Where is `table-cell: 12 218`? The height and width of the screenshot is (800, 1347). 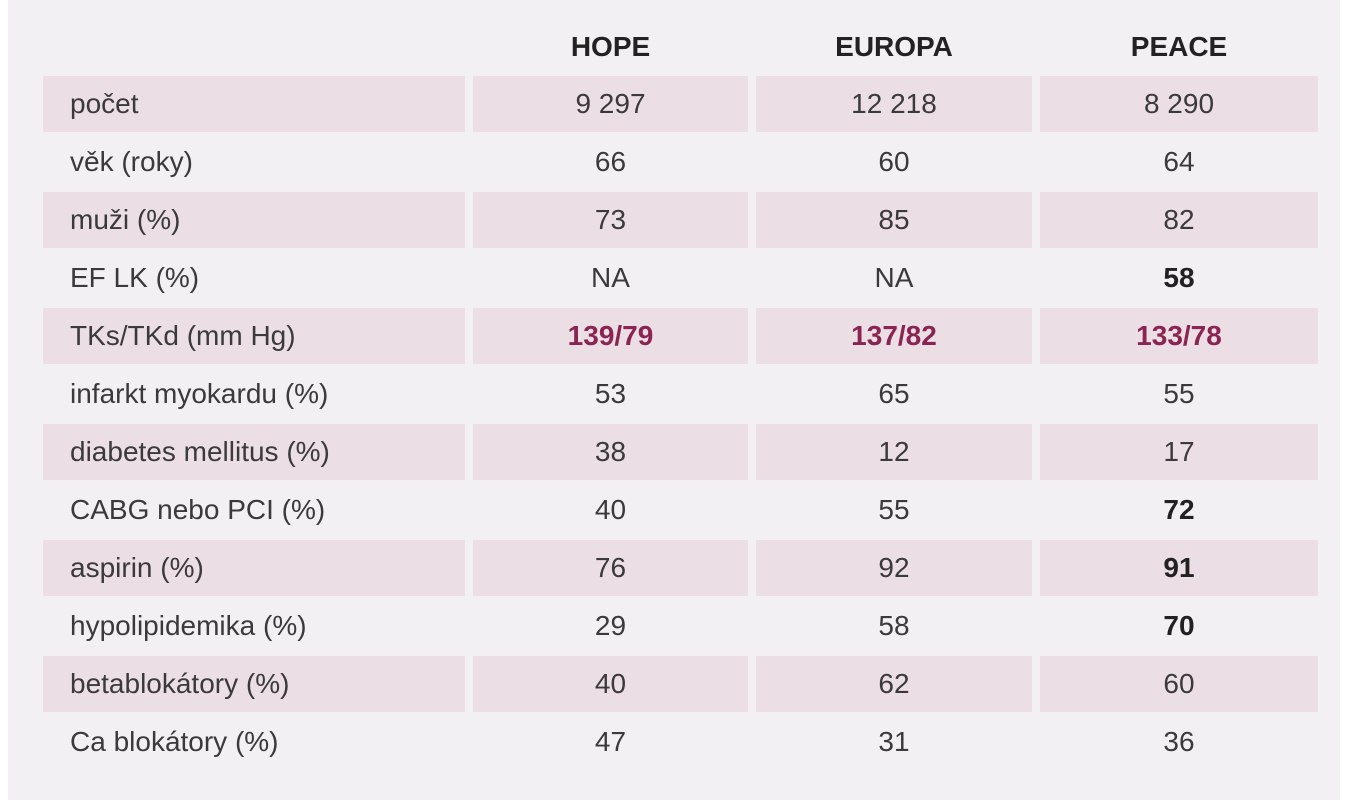 table-cell: 12 218 is located at coordinates (894, 104).